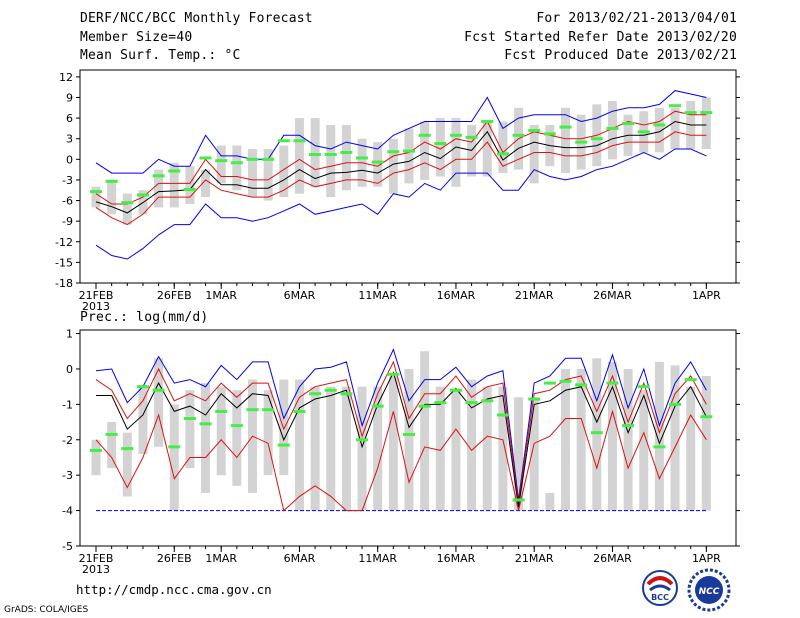  What do you see at coordinates (69, 369) in the screenshot?
I see `precip-ytick-label: 0` at bounding box center [69, 369].